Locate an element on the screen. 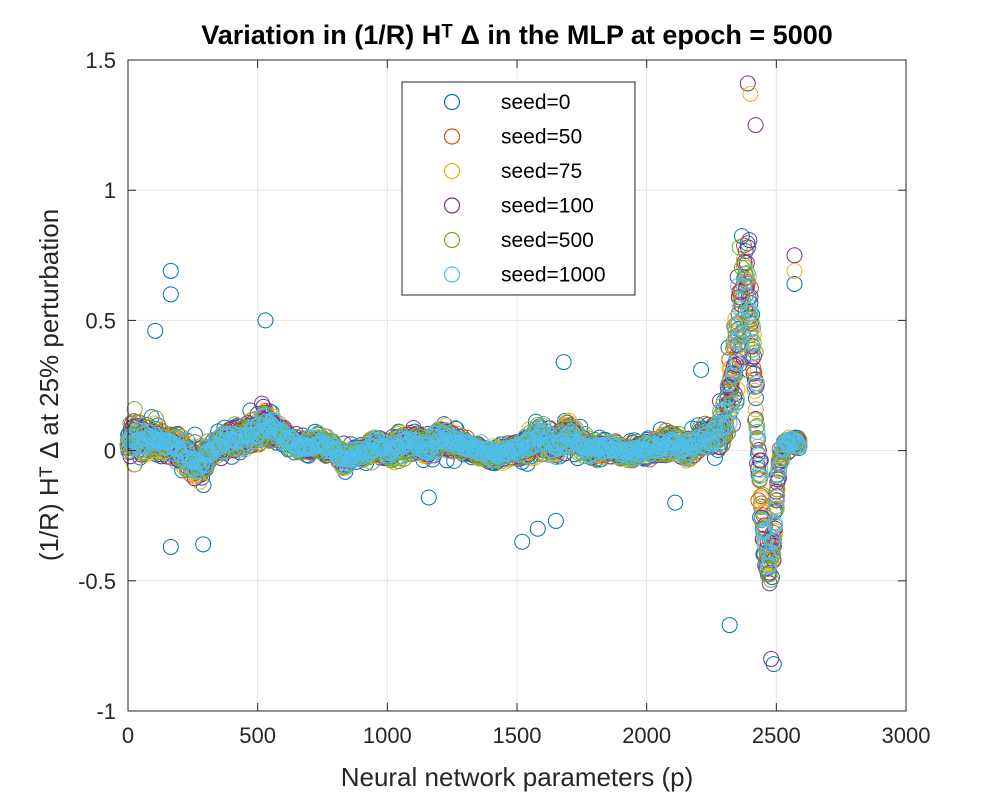 The image size is (1000, 800). x-axis-label: Neural network parameters (p) is located at coordinates (517, 777).